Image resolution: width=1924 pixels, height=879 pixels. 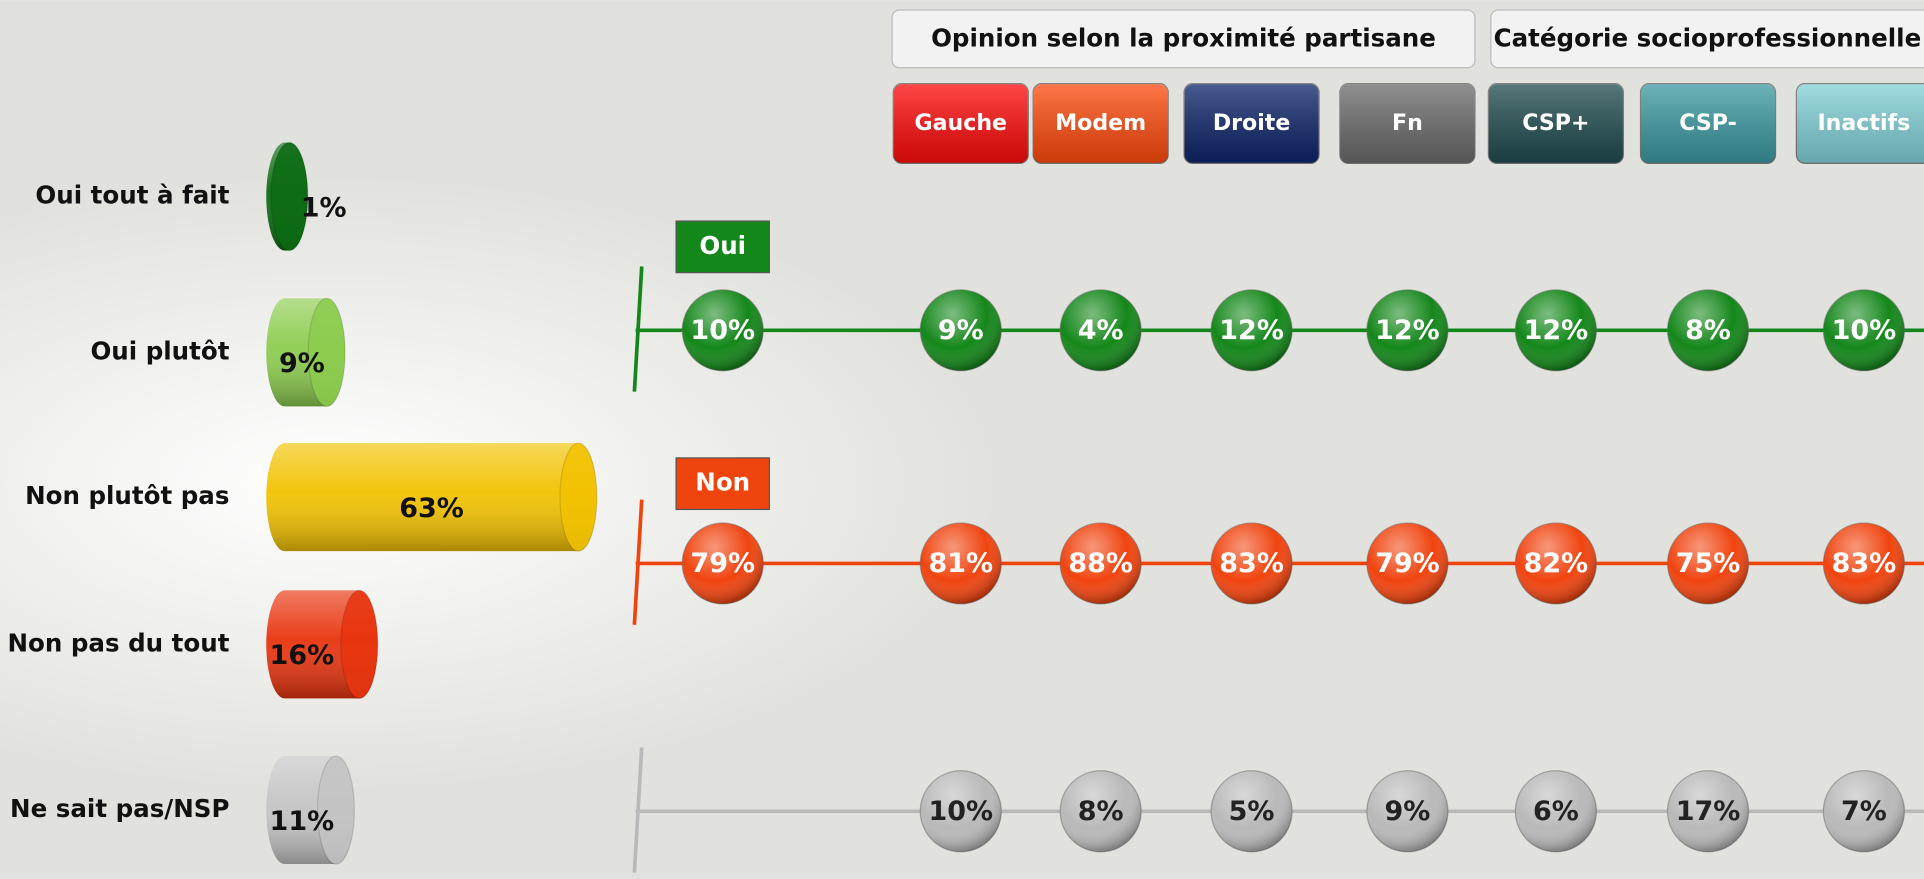 I want to click on category-label: Fn, so click(x=1407, y=123).